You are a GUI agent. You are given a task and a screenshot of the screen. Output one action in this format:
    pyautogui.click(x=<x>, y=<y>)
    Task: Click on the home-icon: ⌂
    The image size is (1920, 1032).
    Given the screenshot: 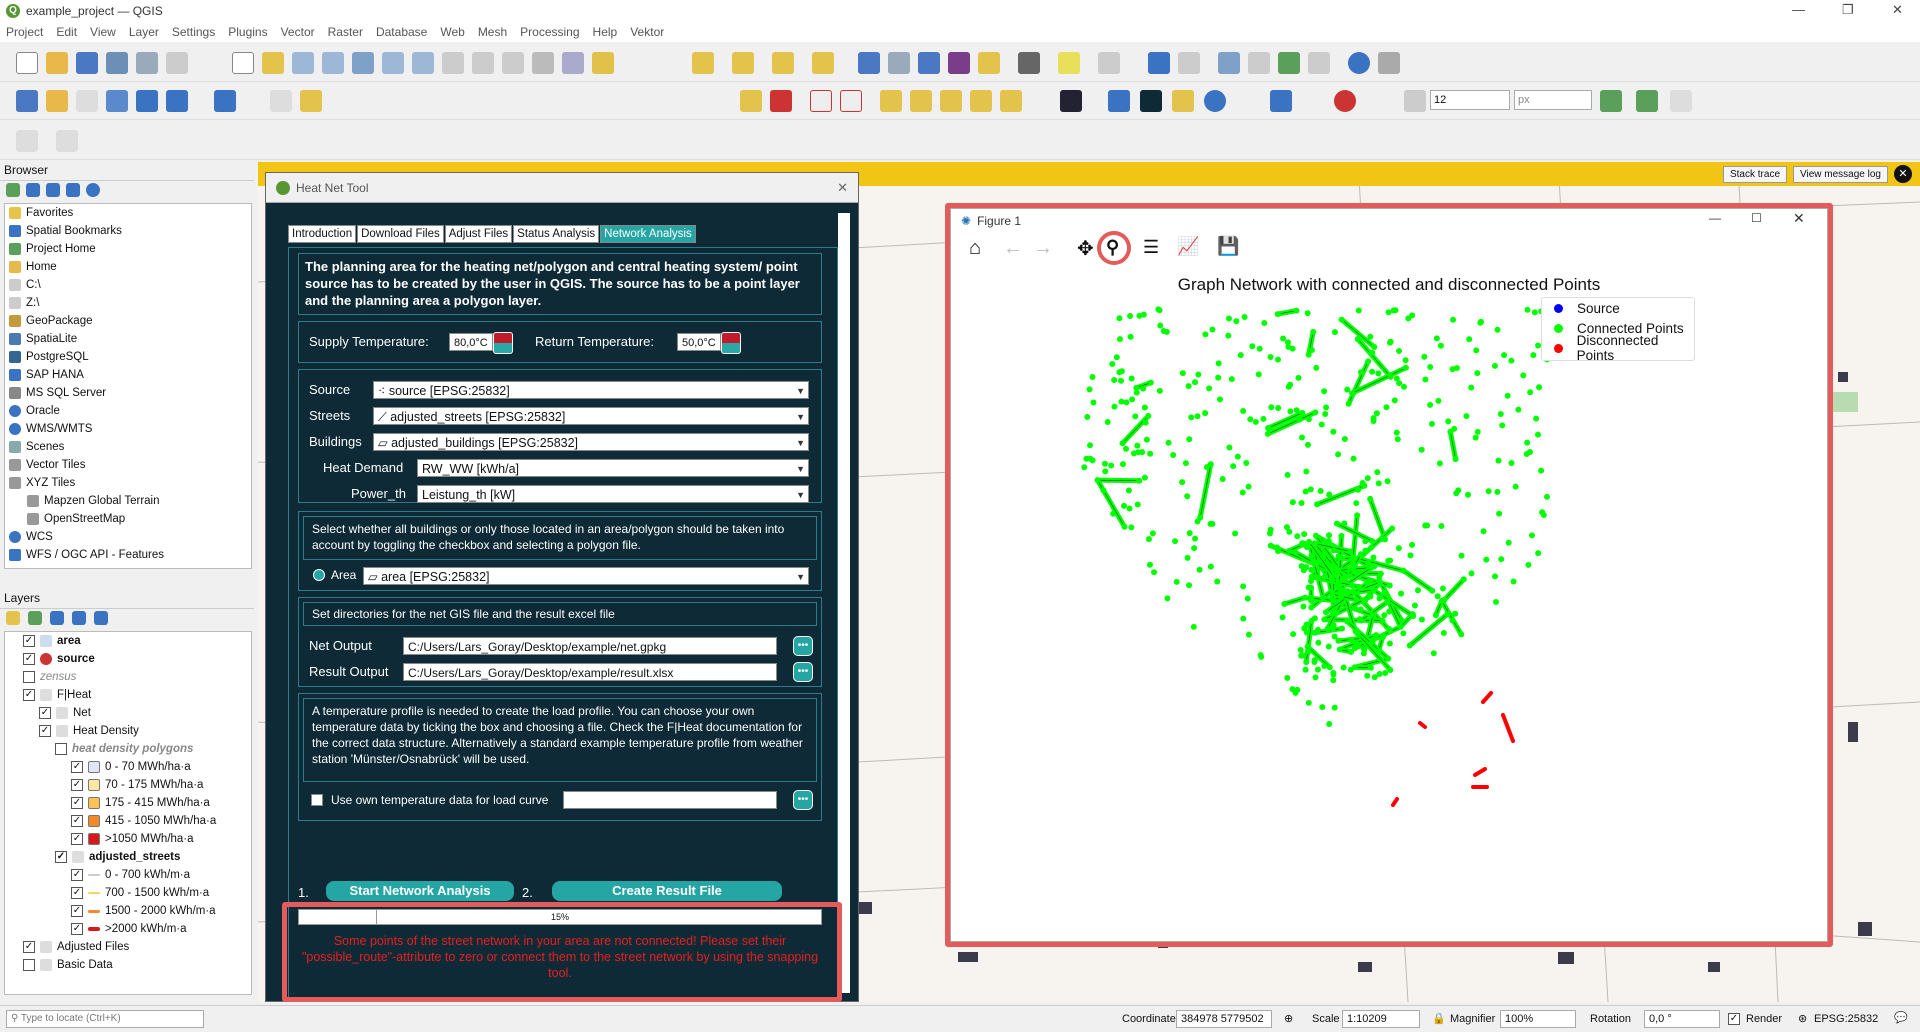 What is the action you would take?
    pyautogui.click(x=975, y=248)
    